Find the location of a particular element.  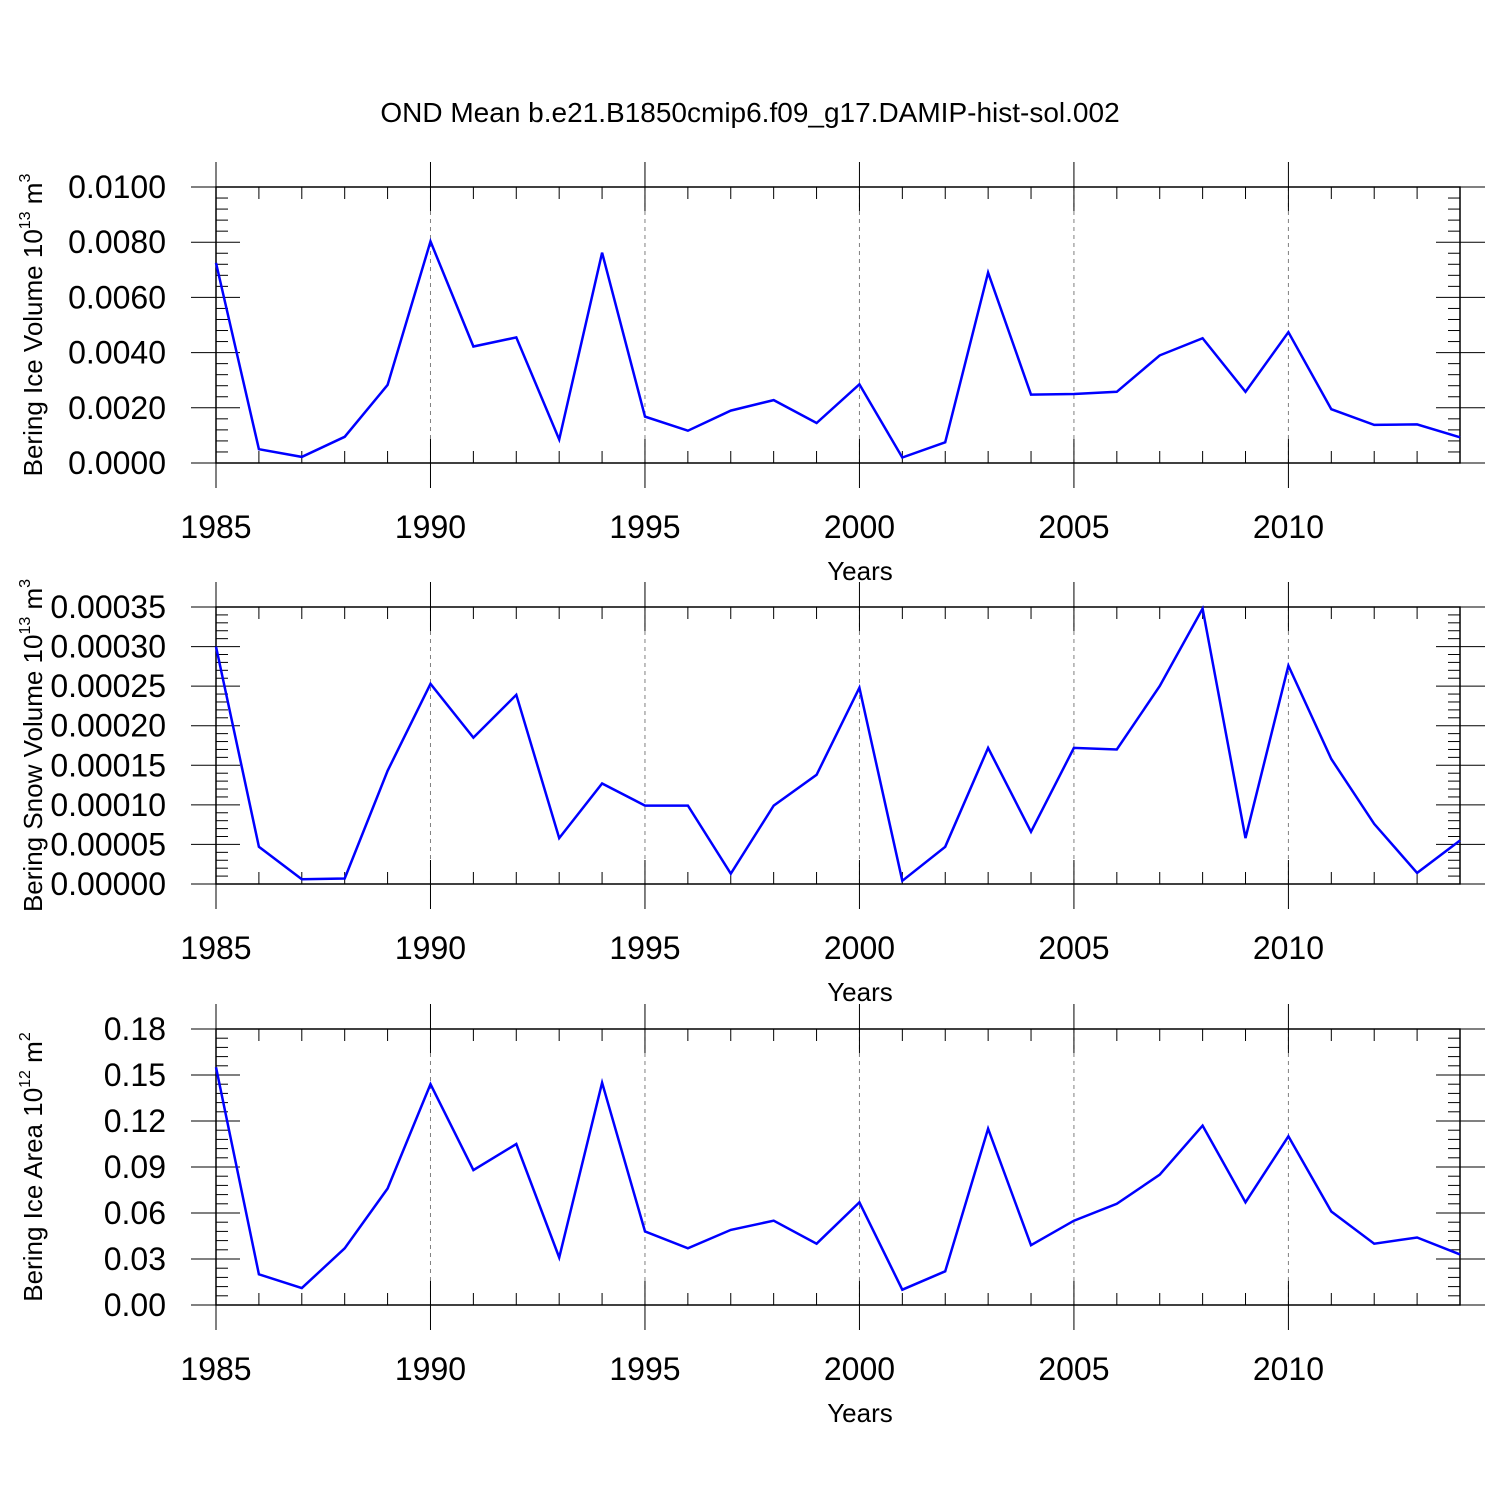

y-tick-label: 0.00030 is located at coordinates (108, 647).